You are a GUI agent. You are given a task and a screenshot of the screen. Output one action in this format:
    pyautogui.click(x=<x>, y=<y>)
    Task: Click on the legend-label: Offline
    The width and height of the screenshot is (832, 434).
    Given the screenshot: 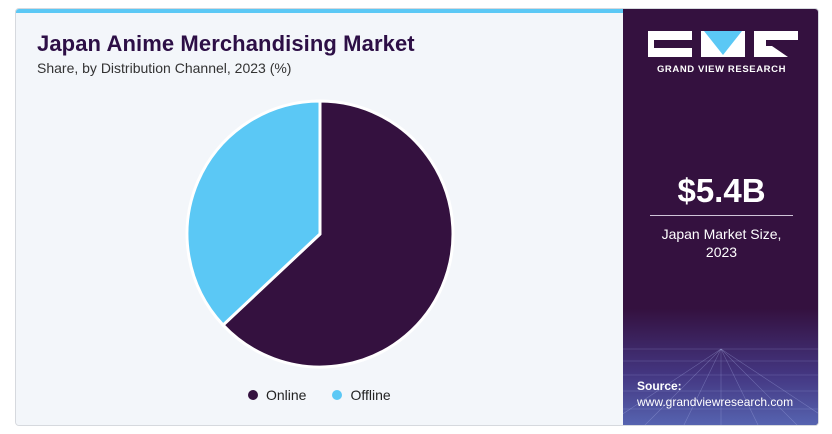 What is the action you would take?
    pyautogui.click(x=370, y=395)
    